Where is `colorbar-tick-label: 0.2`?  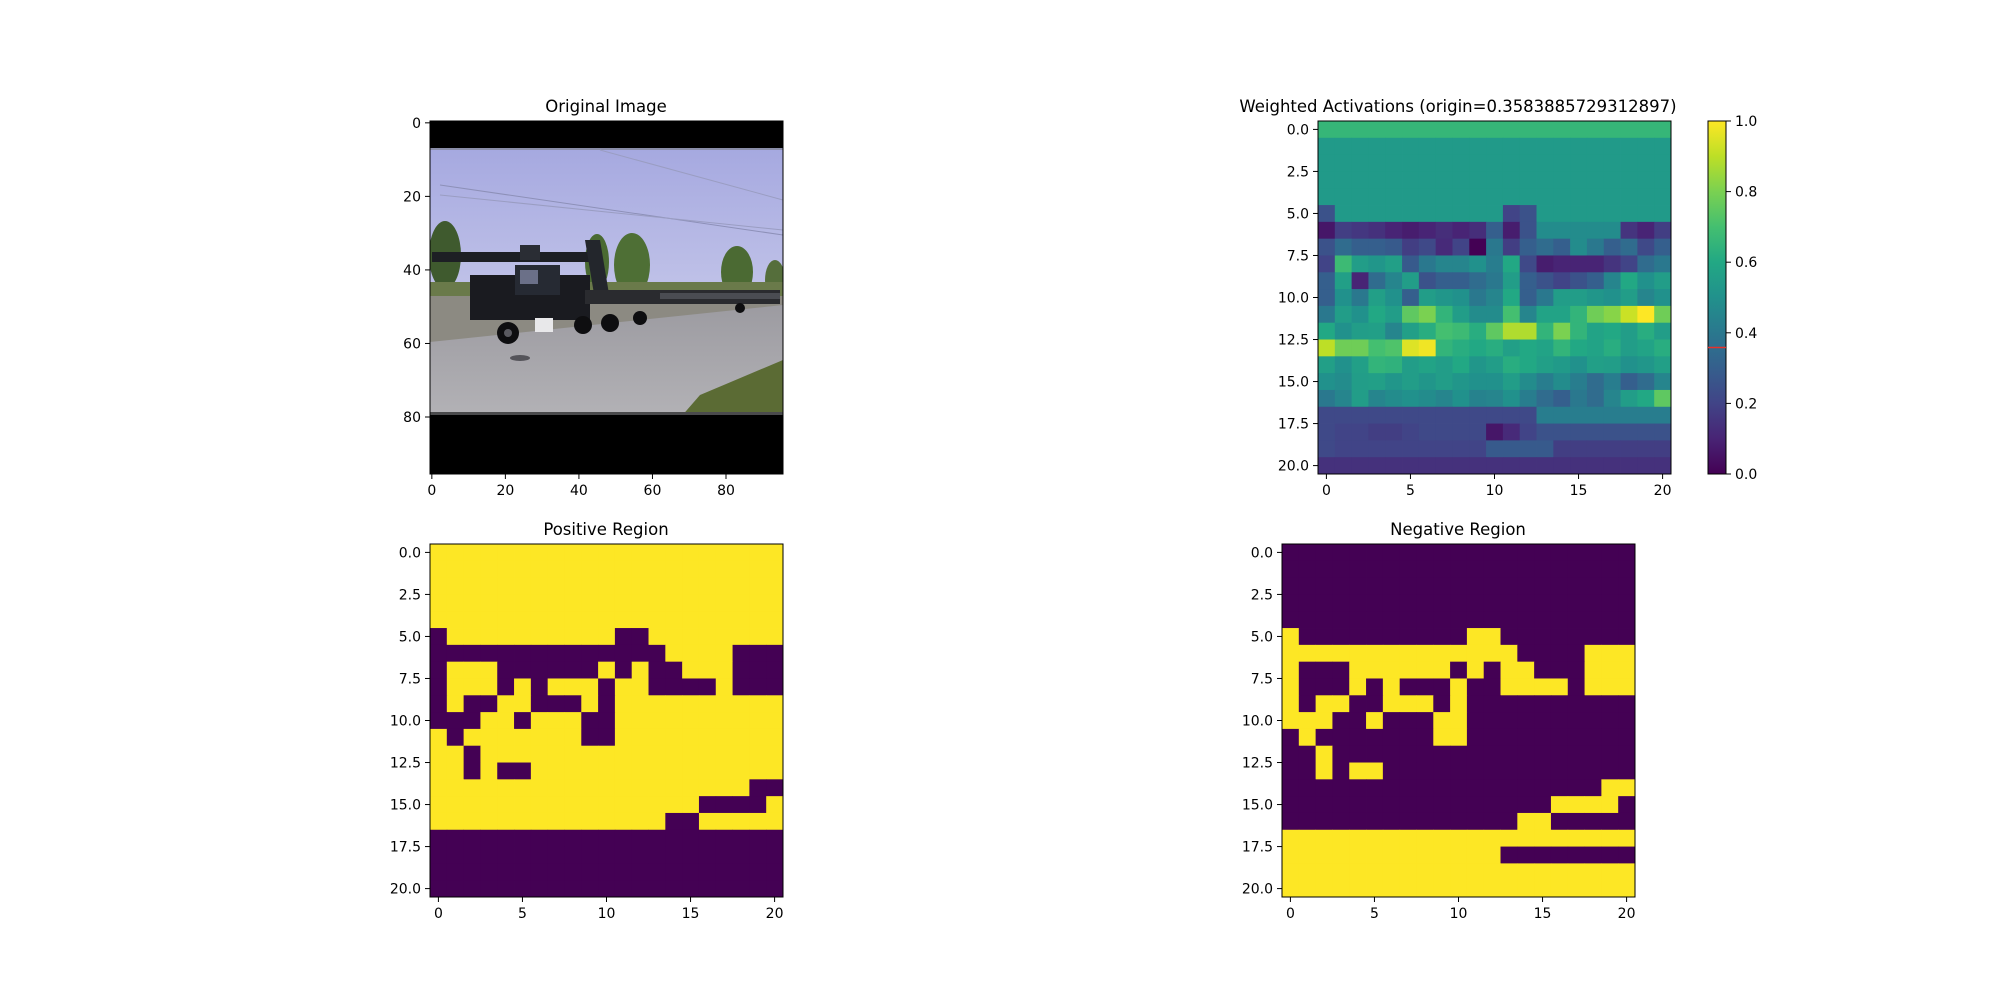 colorbar-tick-label: 0.2 is located at coordinates (1746, 404).